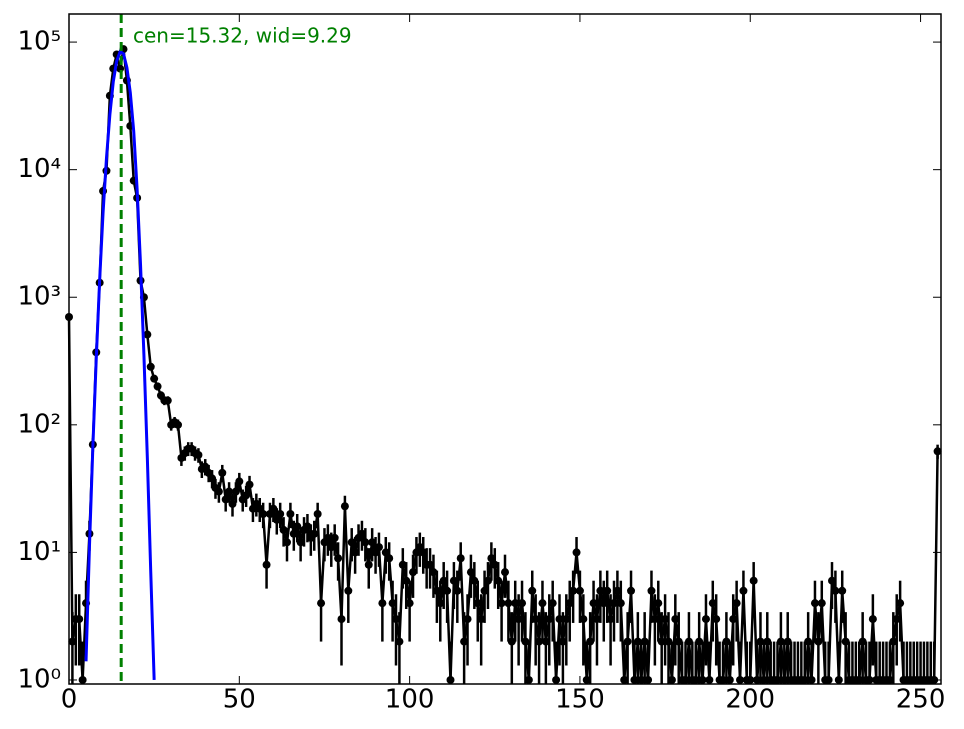  I want to click on y-tick-label: 10¹, so click(39, 552).